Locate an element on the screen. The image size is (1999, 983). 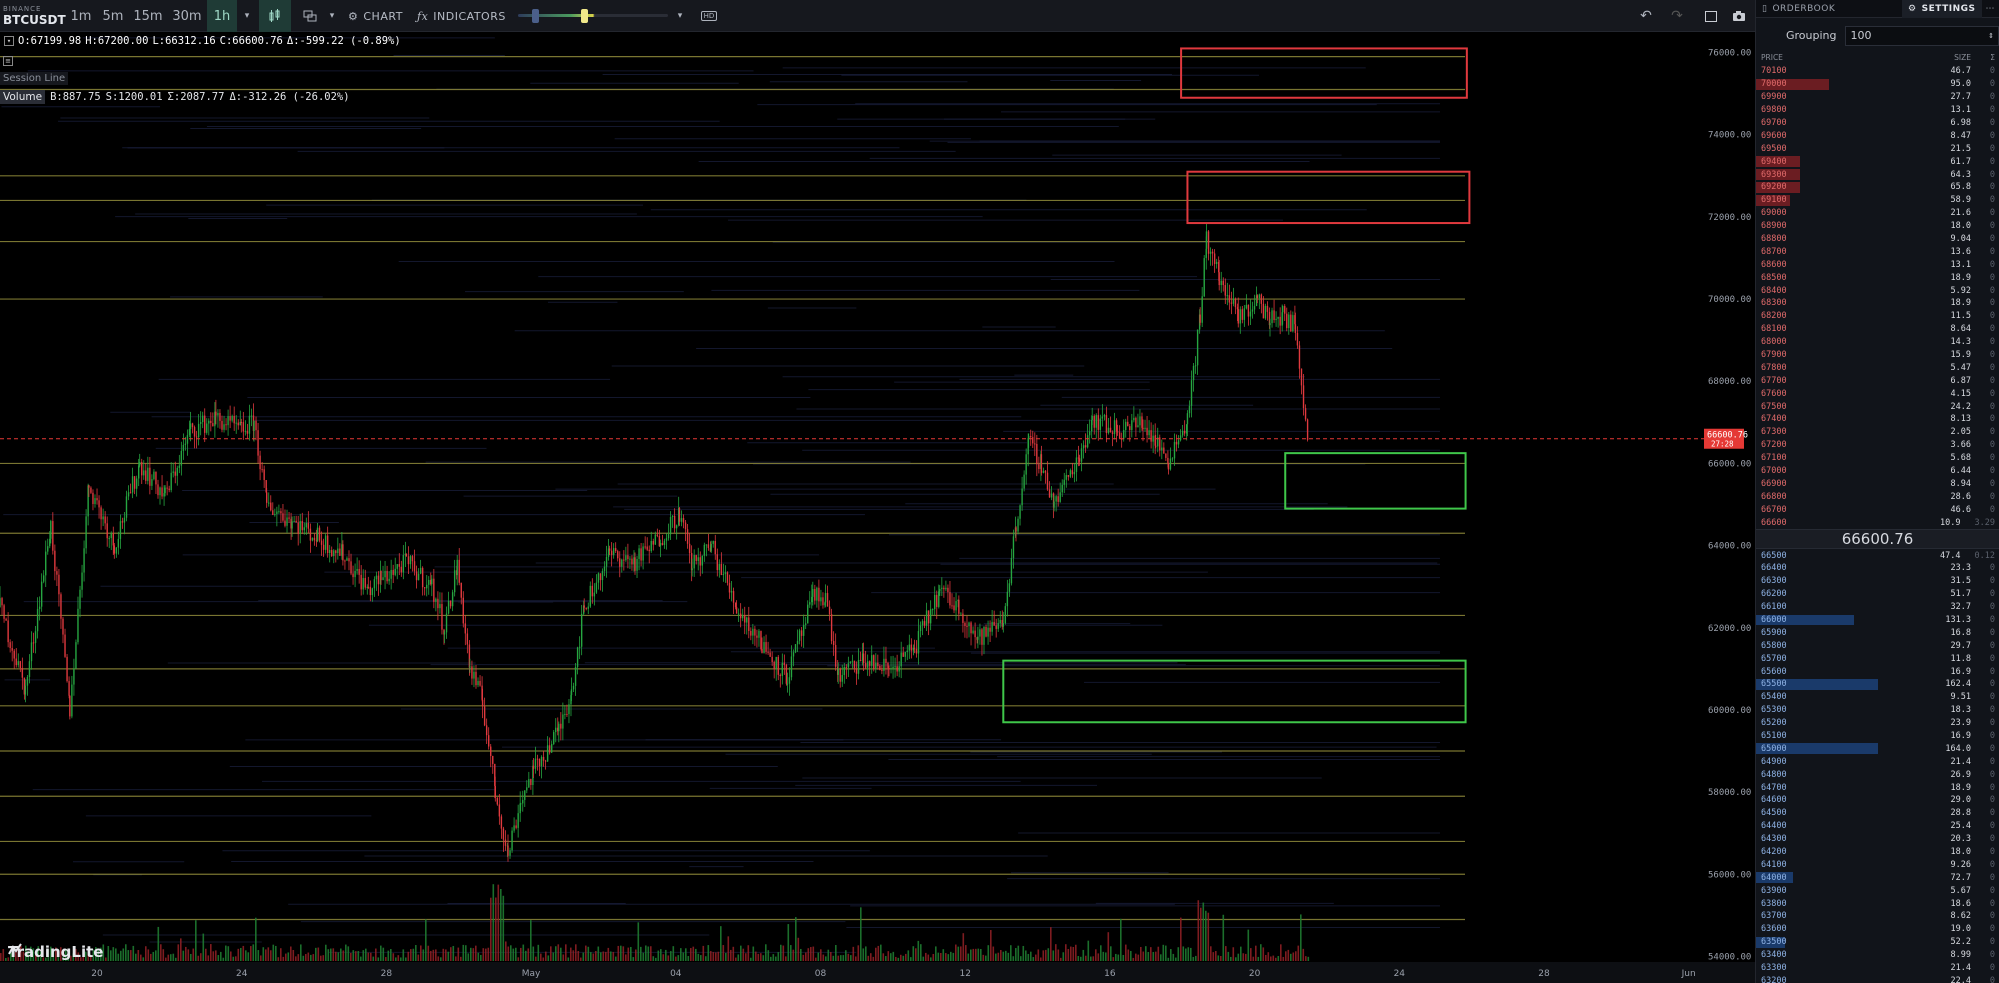
ask-row: 69900 27.7 0 is located at coordinates (1877, 97).